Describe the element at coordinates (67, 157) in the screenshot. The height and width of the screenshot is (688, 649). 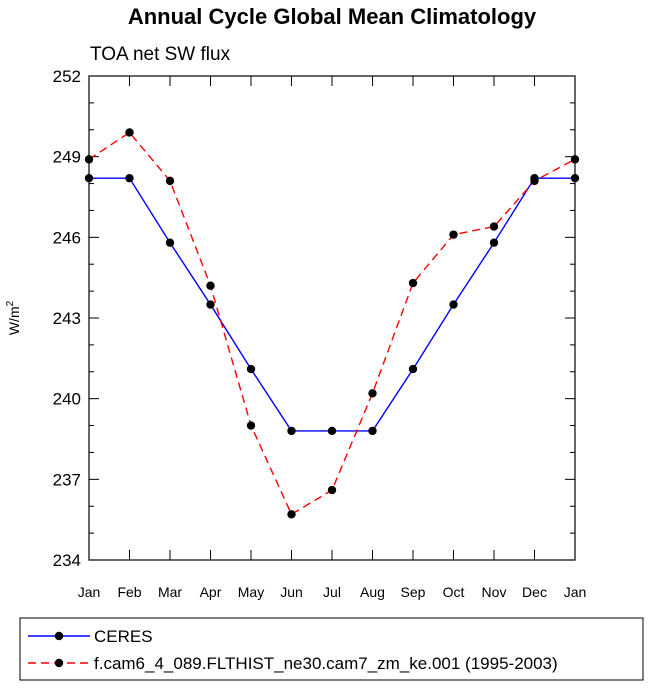
I see `y-tick-label: 249` at that location.